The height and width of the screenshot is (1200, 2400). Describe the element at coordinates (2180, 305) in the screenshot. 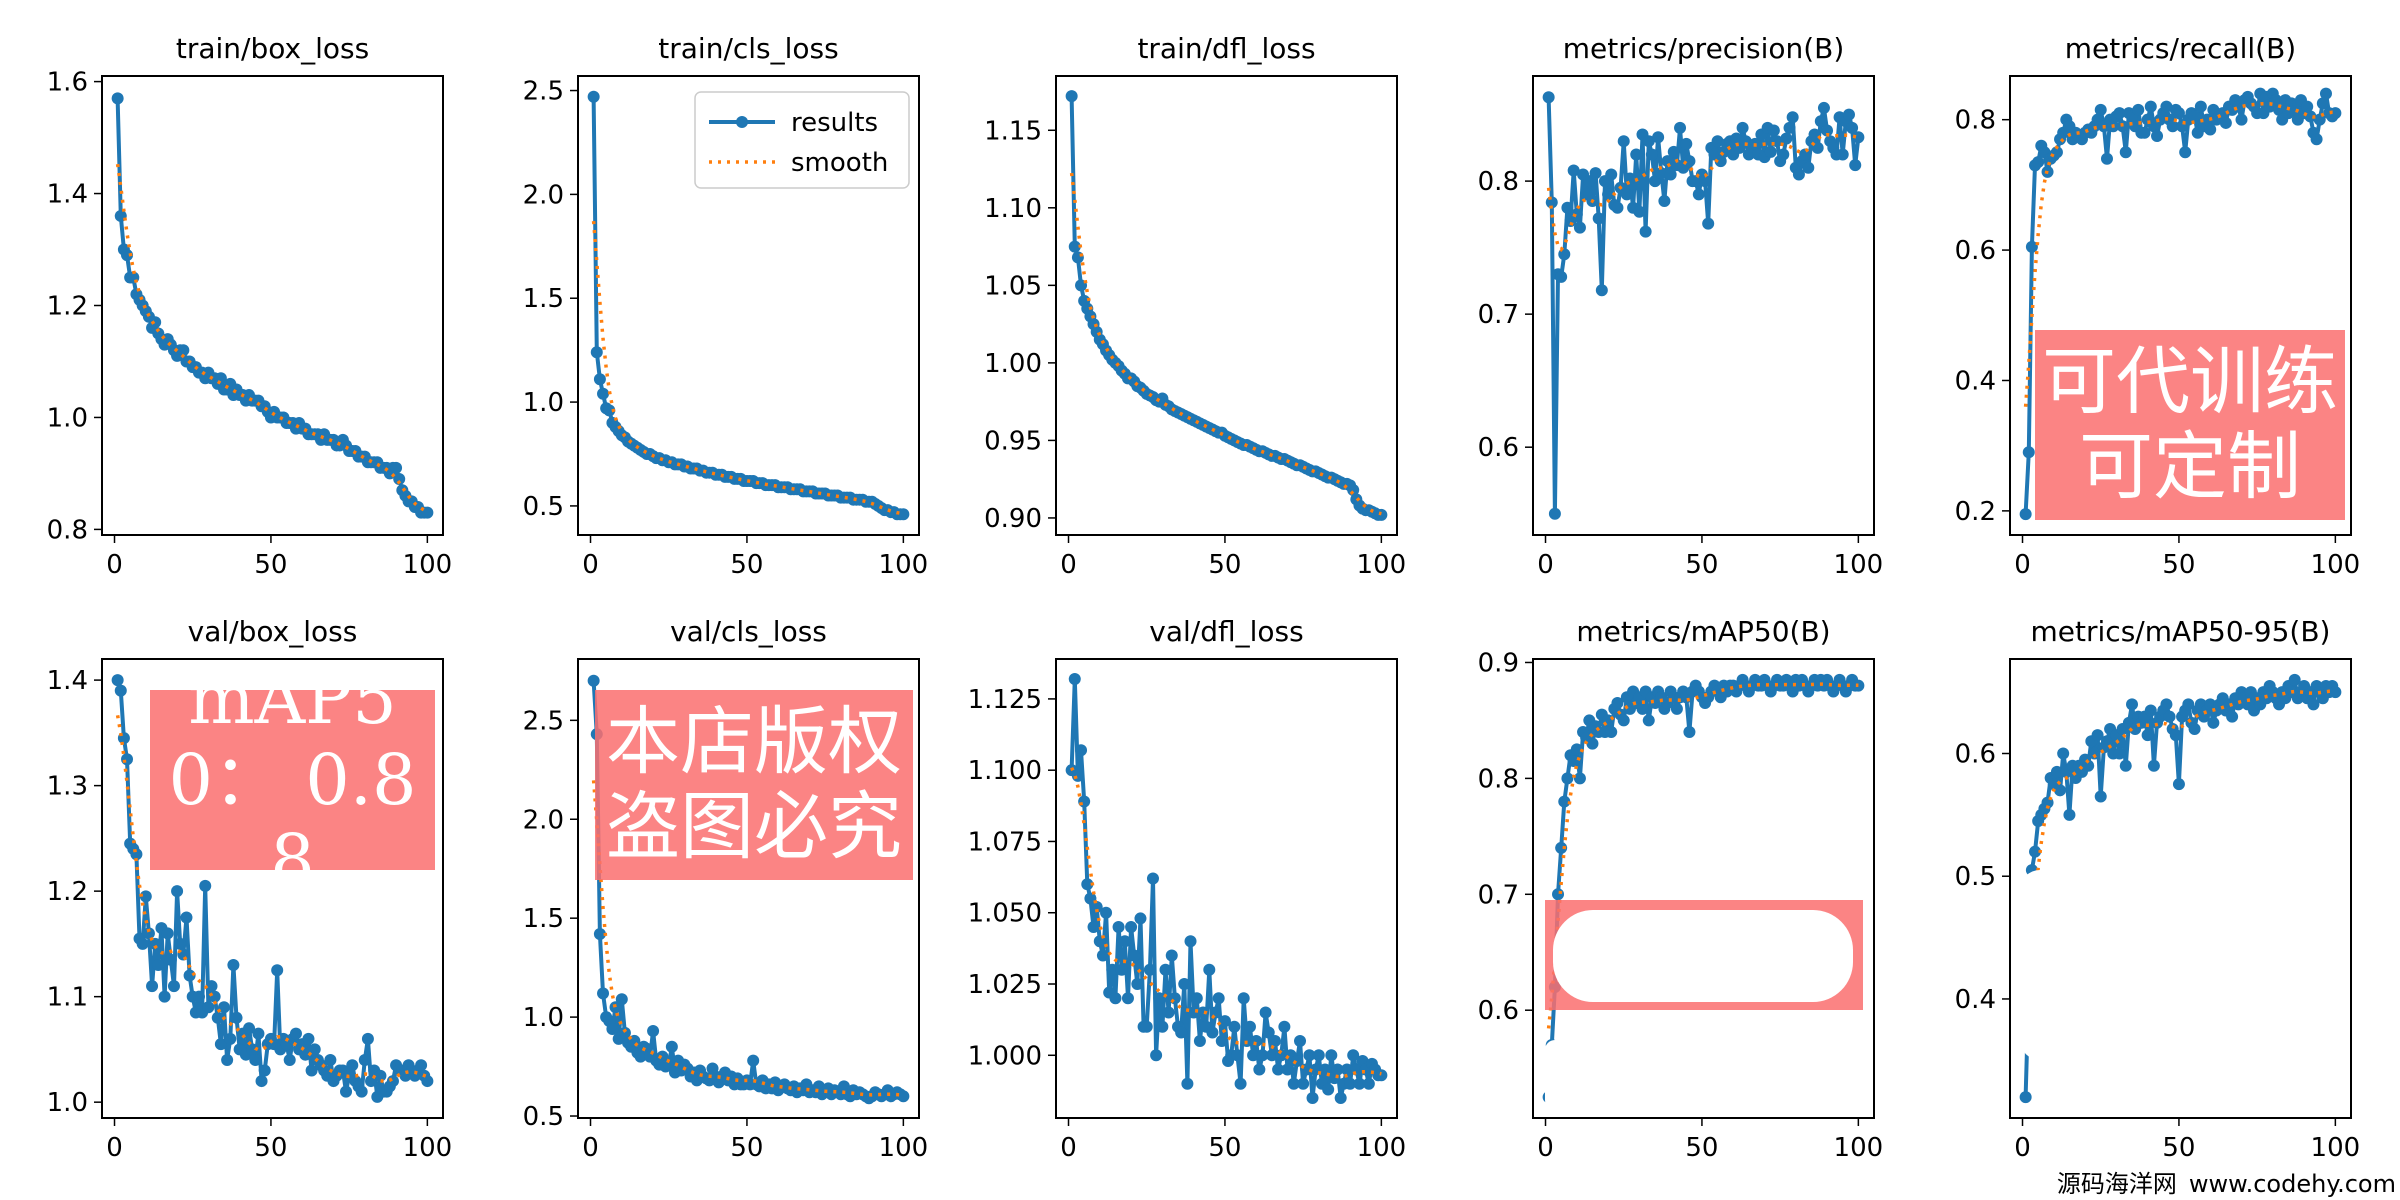

I see `axes-frame` at that location.